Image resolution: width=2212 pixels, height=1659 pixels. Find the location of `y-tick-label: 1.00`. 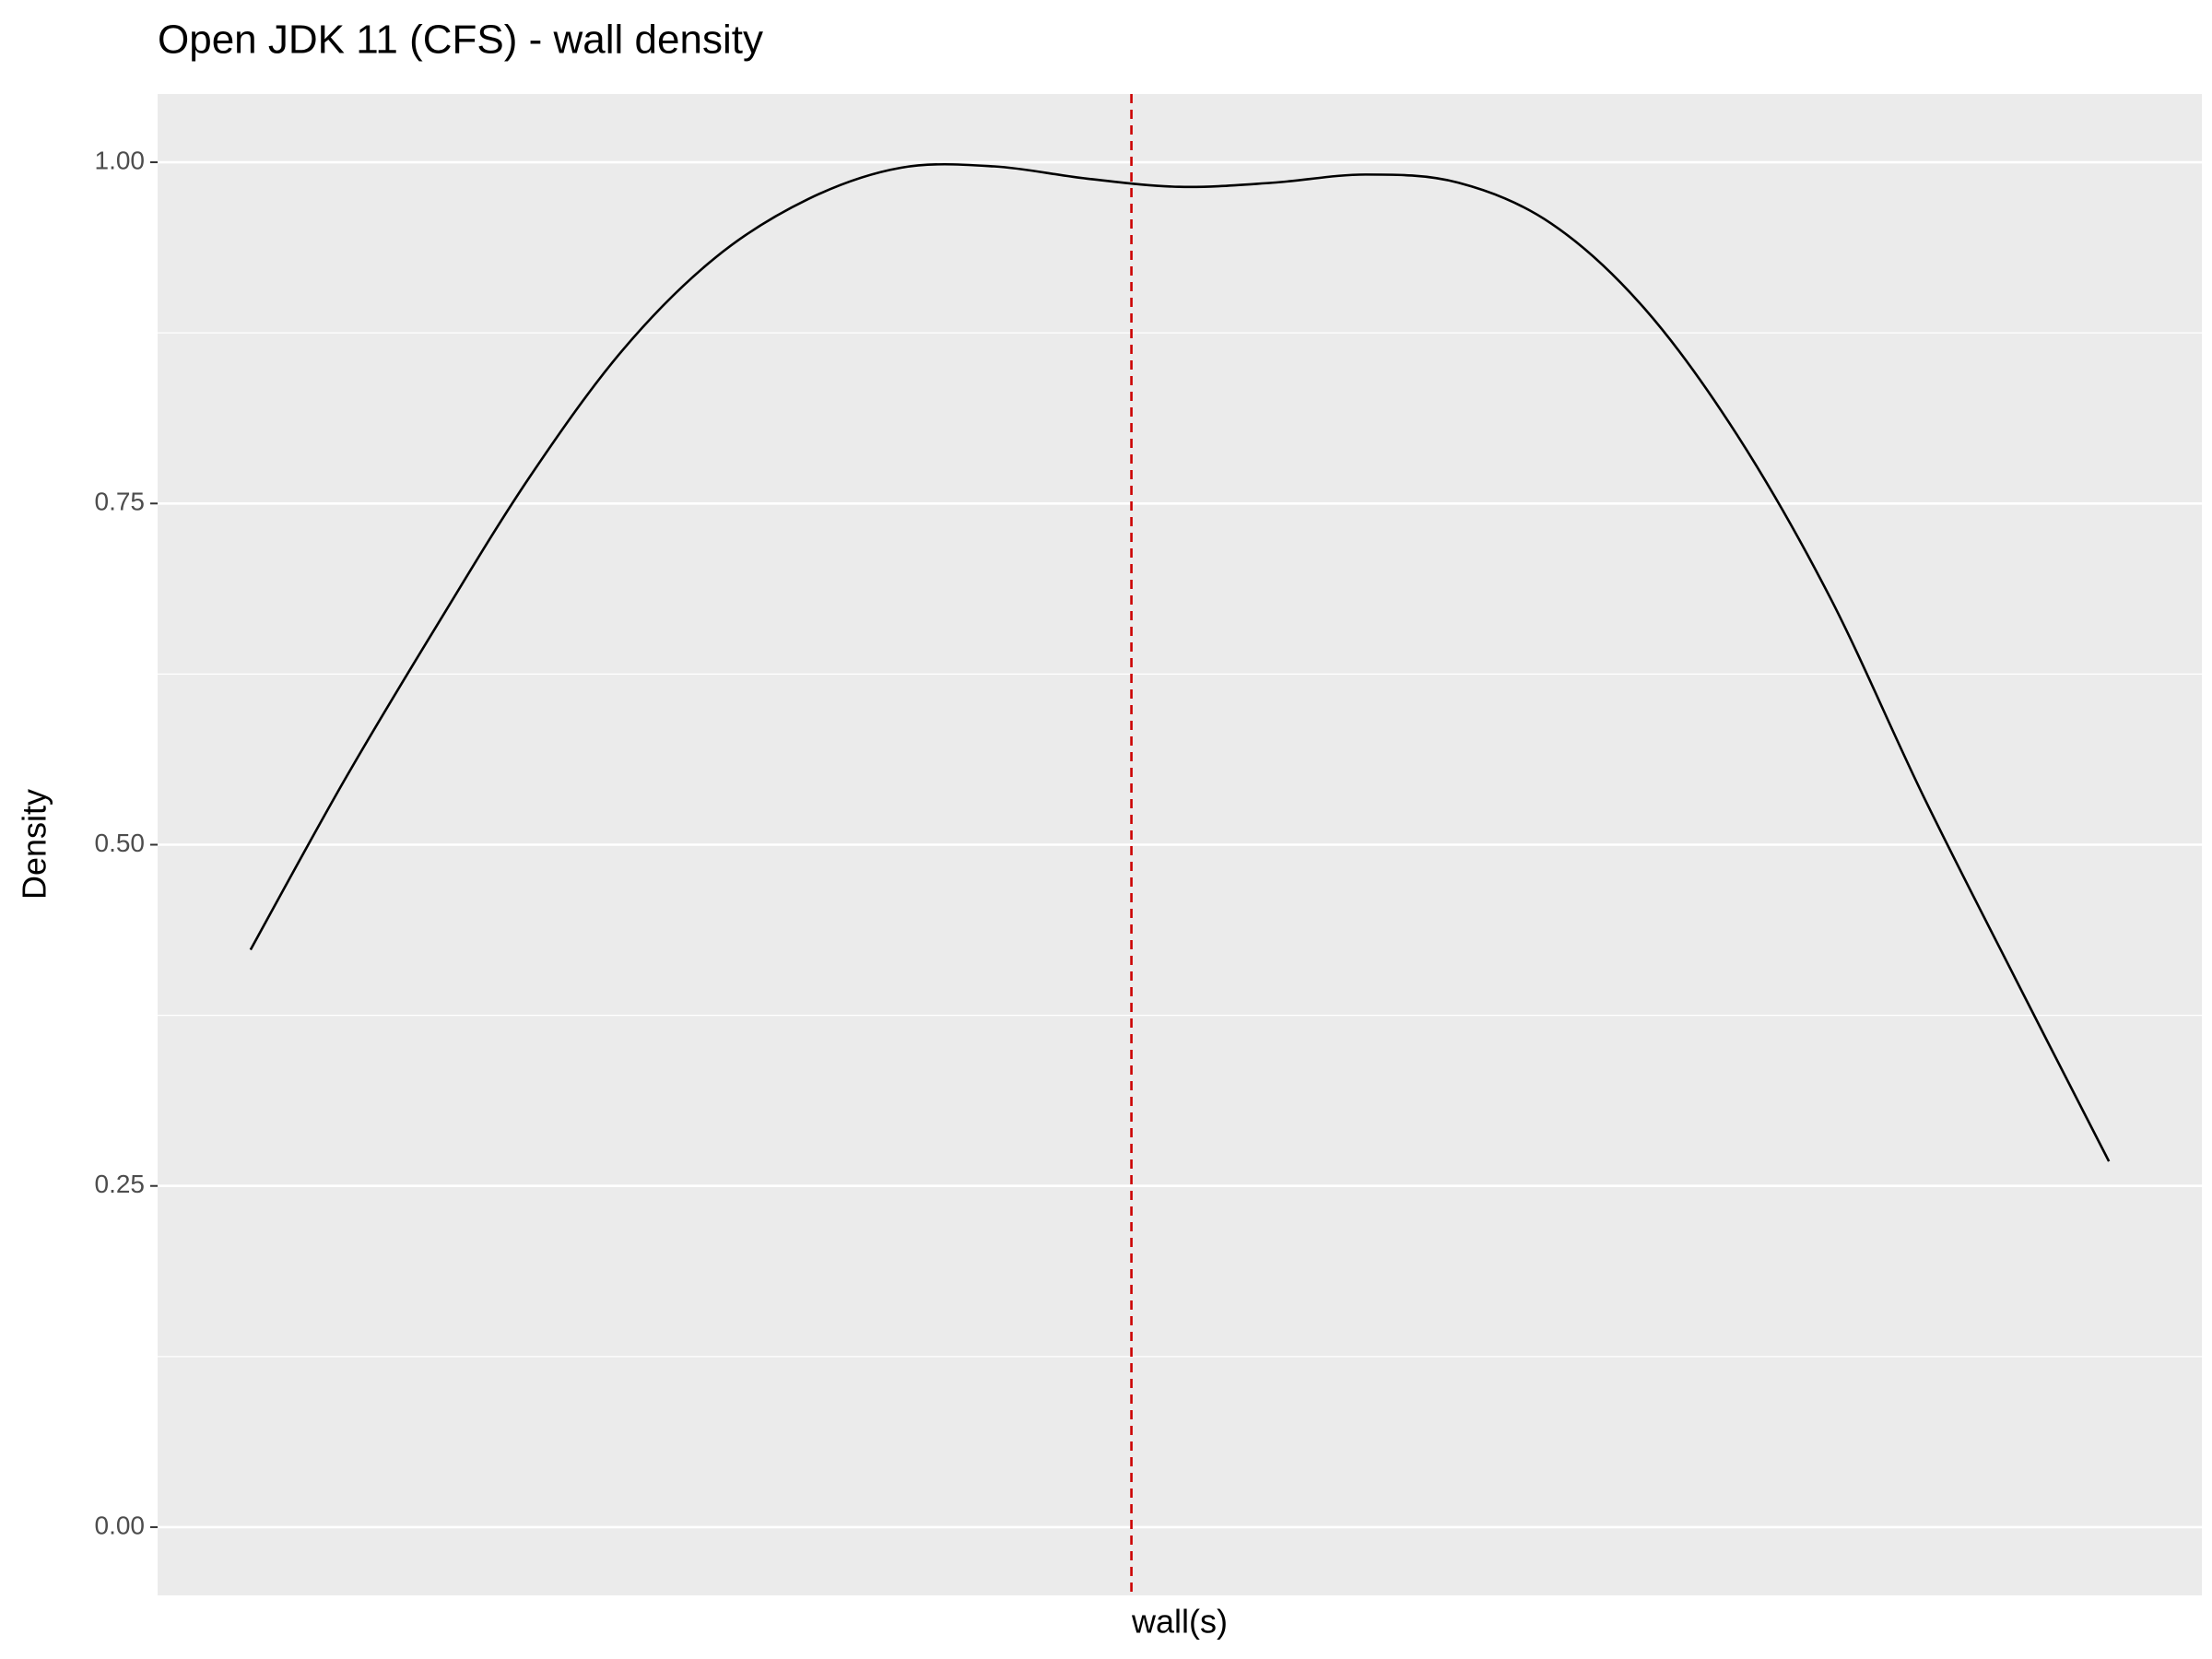

y-tick-label: 1.00 is located at coordinates (120, 160).